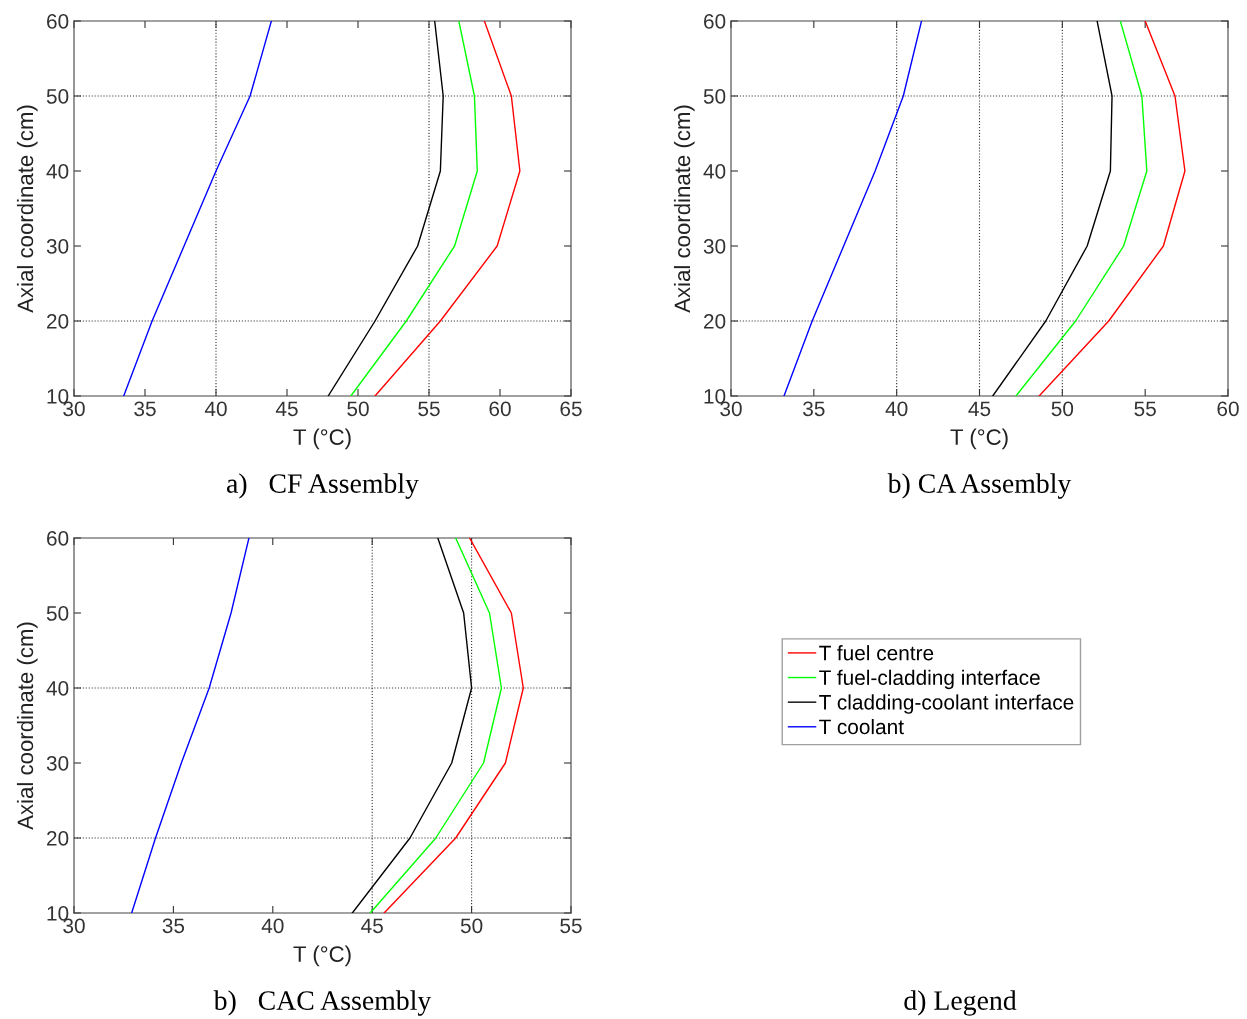 Image resolution: width=1247 pixels, height=1019 pixels. I want to click on text: a) CF Assembly, so click(323, 486).